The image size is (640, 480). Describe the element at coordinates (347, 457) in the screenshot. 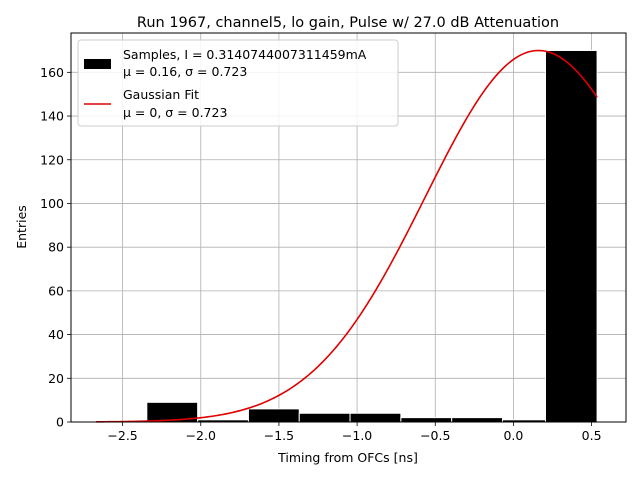

I see `x-axis-label: Timing from OFCs [ns]` at that location.